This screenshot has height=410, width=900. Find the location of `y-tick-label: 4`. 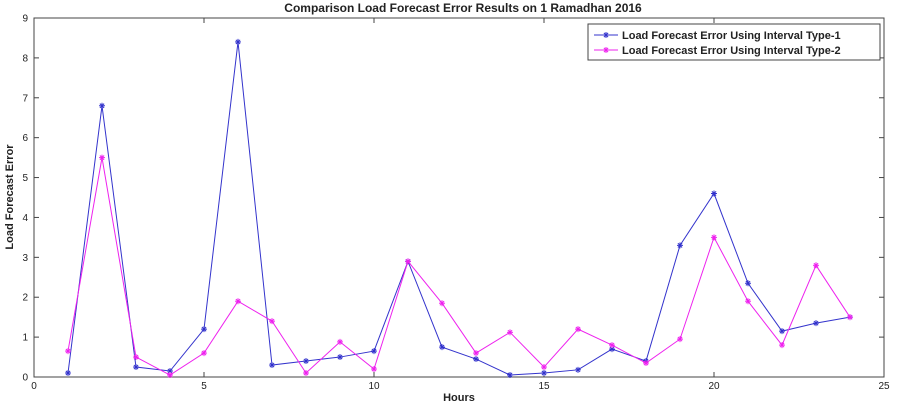

y-tick-label: 4 is located at coordinates (25, 218).